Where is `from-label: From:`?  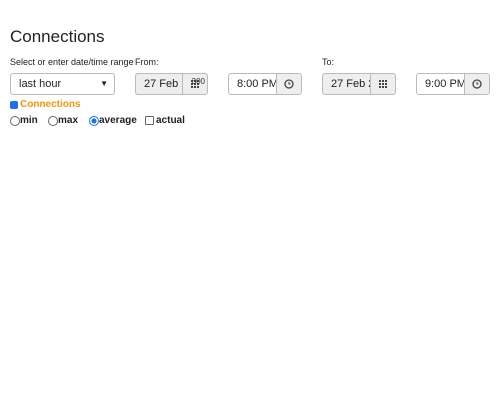 from-label: From: is located at coordinates (147, 62).